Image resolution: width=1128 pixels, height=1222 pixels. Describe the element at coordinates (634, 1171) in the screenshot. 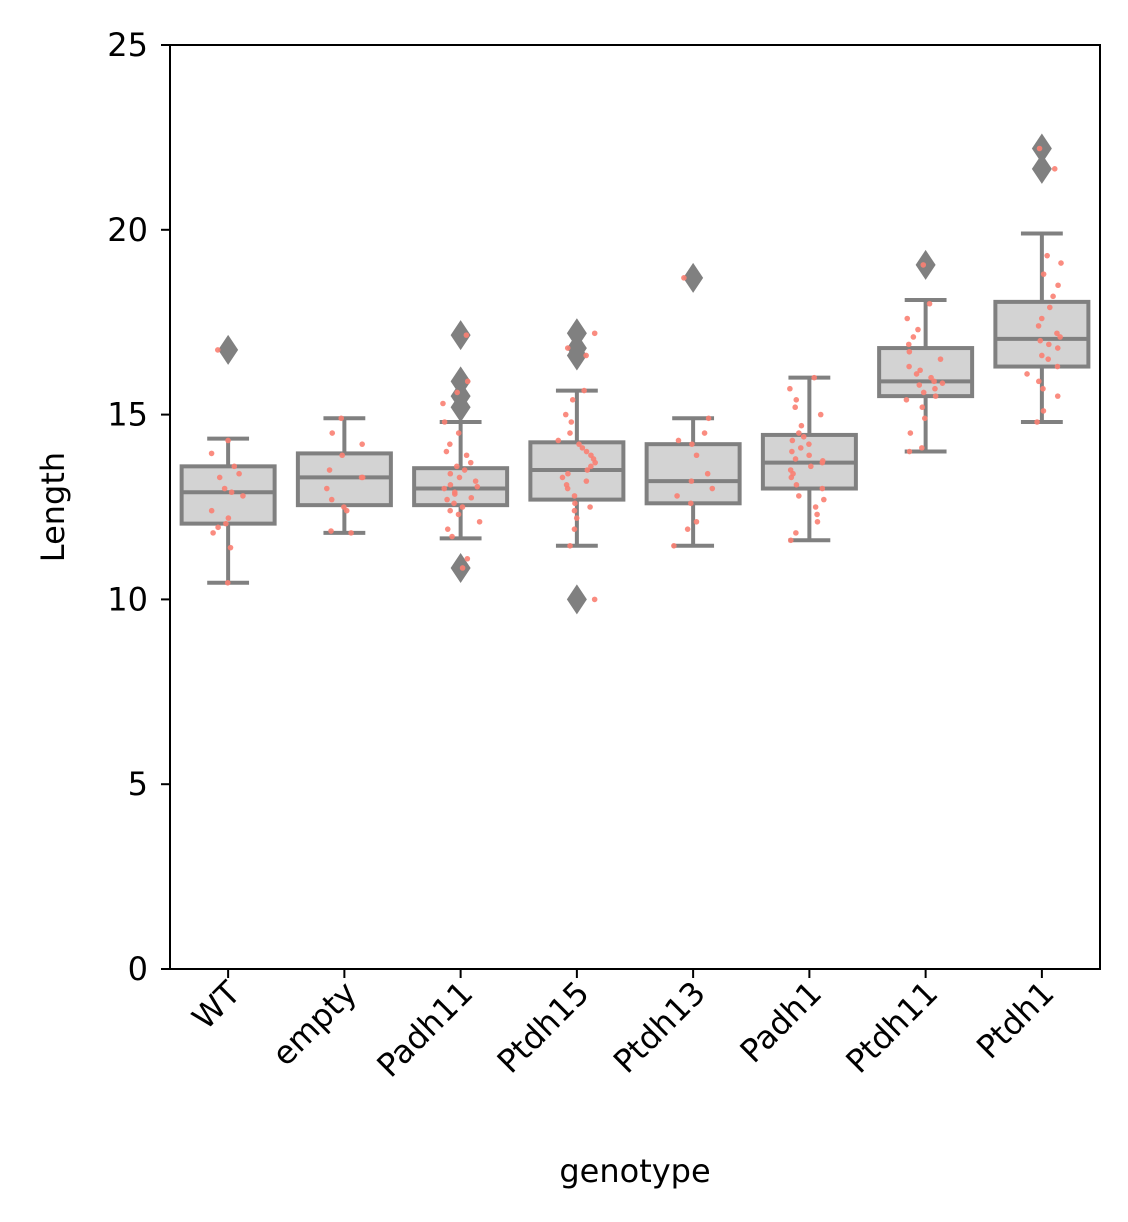

I see `x-axis-label: genotype` at that location.